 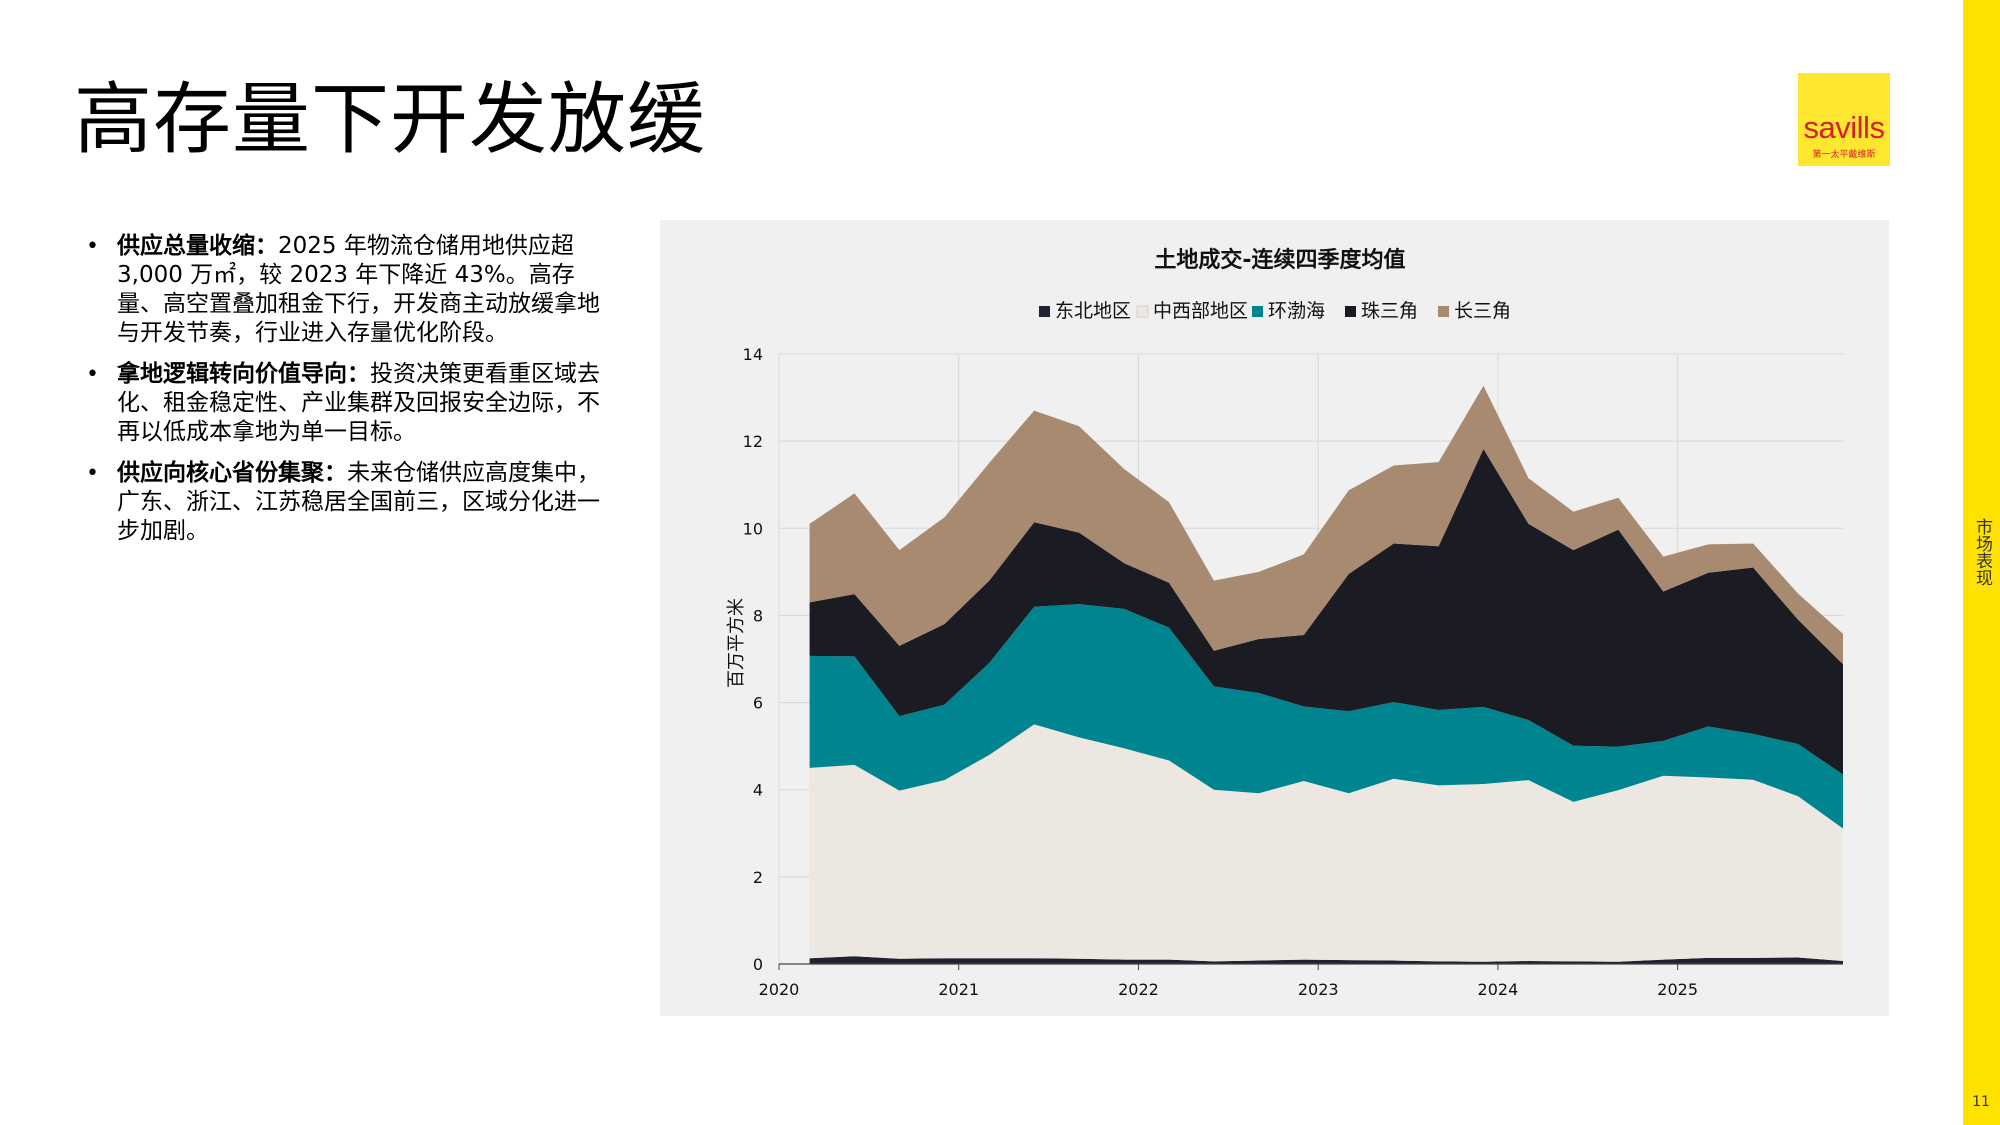 I want to click on area-东北地区, so click(x=1326, y=960).